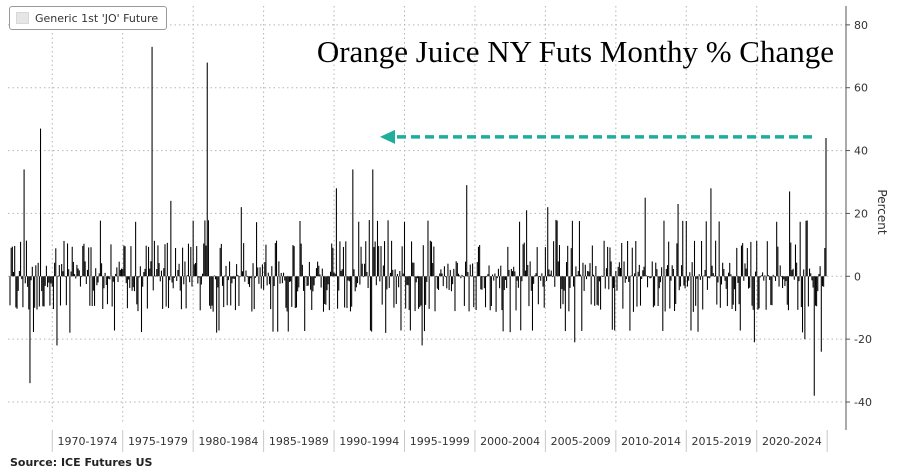 The height and width of the screenshot is (470, 900). Describe the element at coordinates (792, 441) in the screenshot. I see `x-tick-label: 2020-2024` at that location.